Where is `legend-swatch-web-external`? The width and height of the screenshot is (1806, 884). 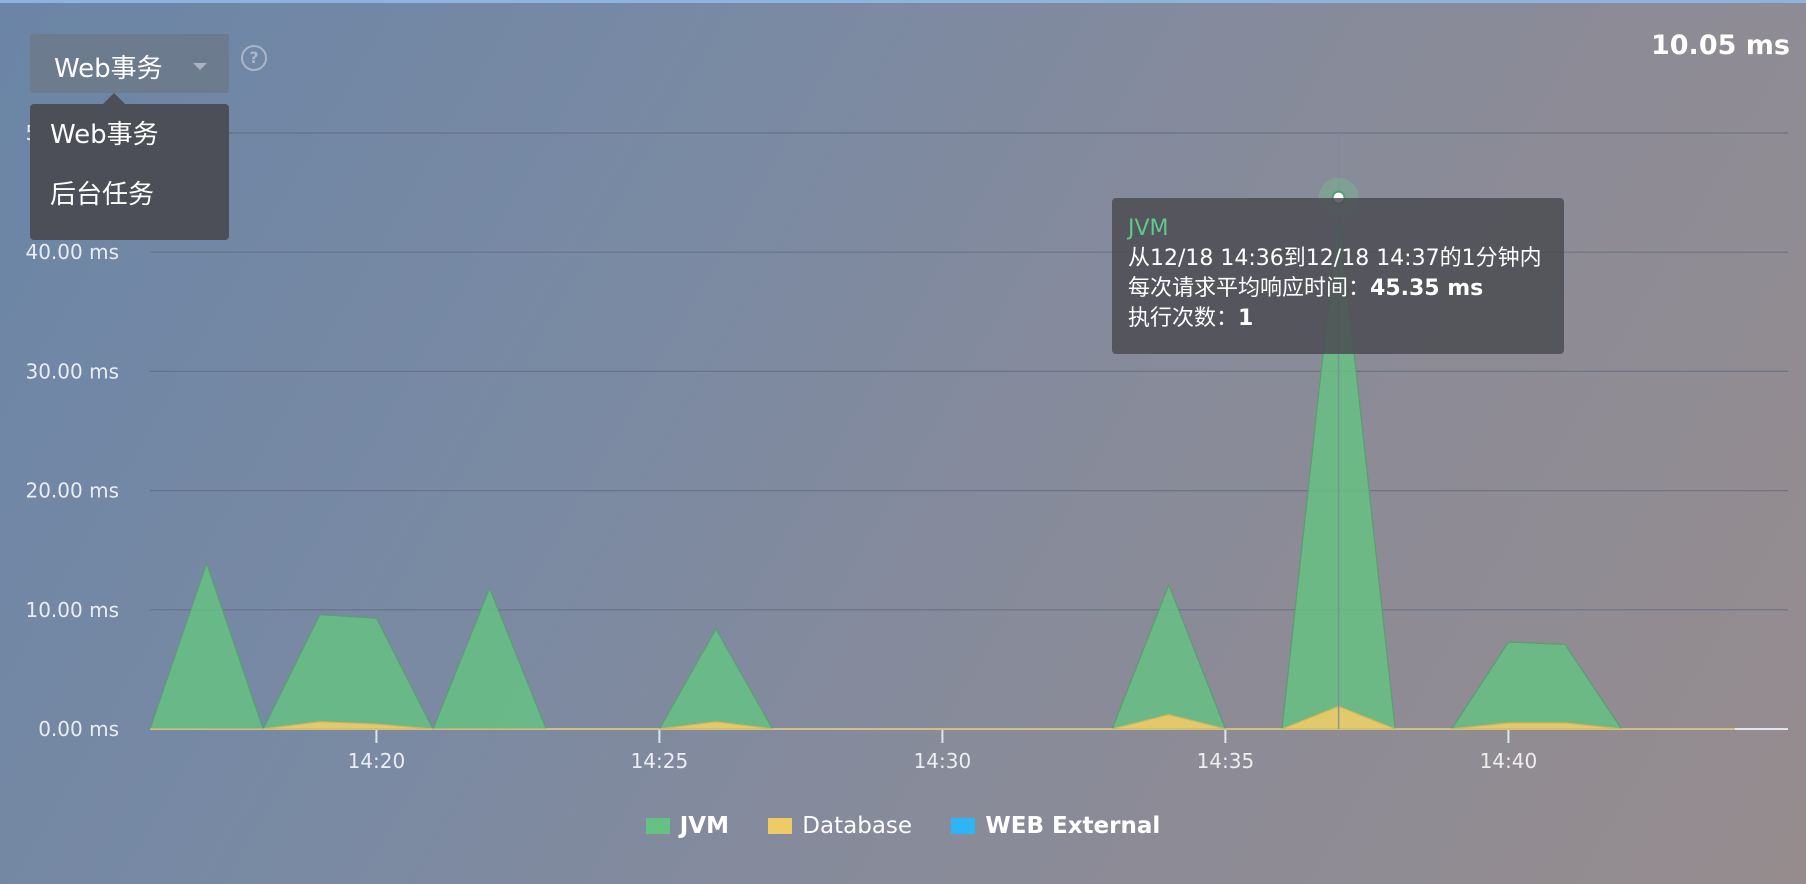
legend-swatch-web-external is located at coordinates (963, 825).